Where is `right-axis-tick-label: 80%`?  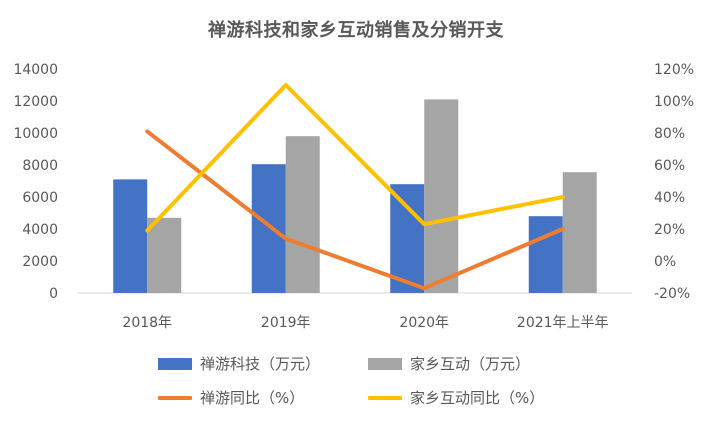 right-axis-tick-label: 80% is located at coordinates (669, 134).